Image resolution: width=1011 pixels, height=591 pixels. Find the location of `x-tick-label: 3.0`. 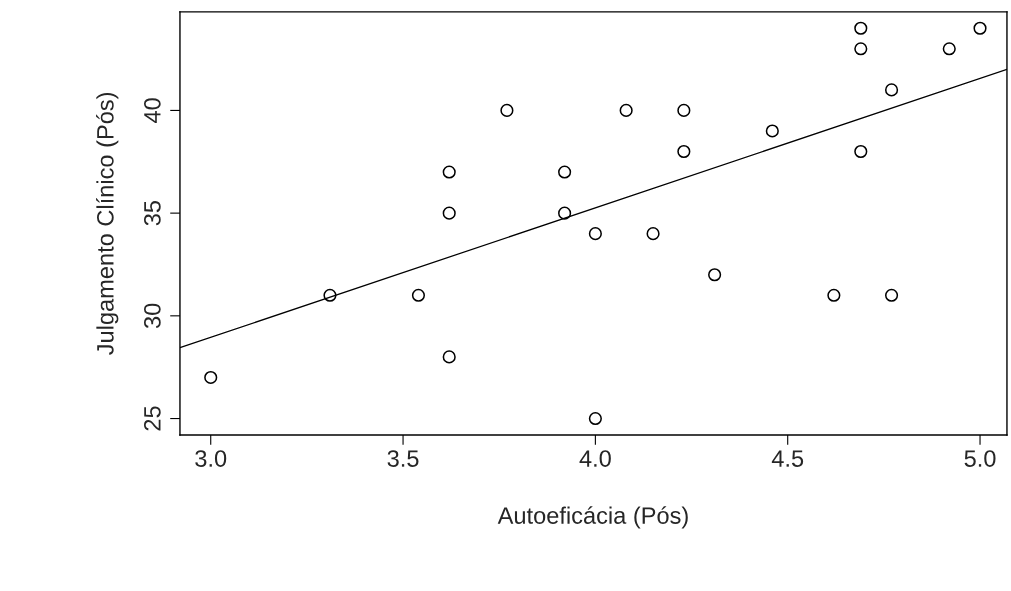

x-tick-label: 3.0 is located at coordinates (211, 458).